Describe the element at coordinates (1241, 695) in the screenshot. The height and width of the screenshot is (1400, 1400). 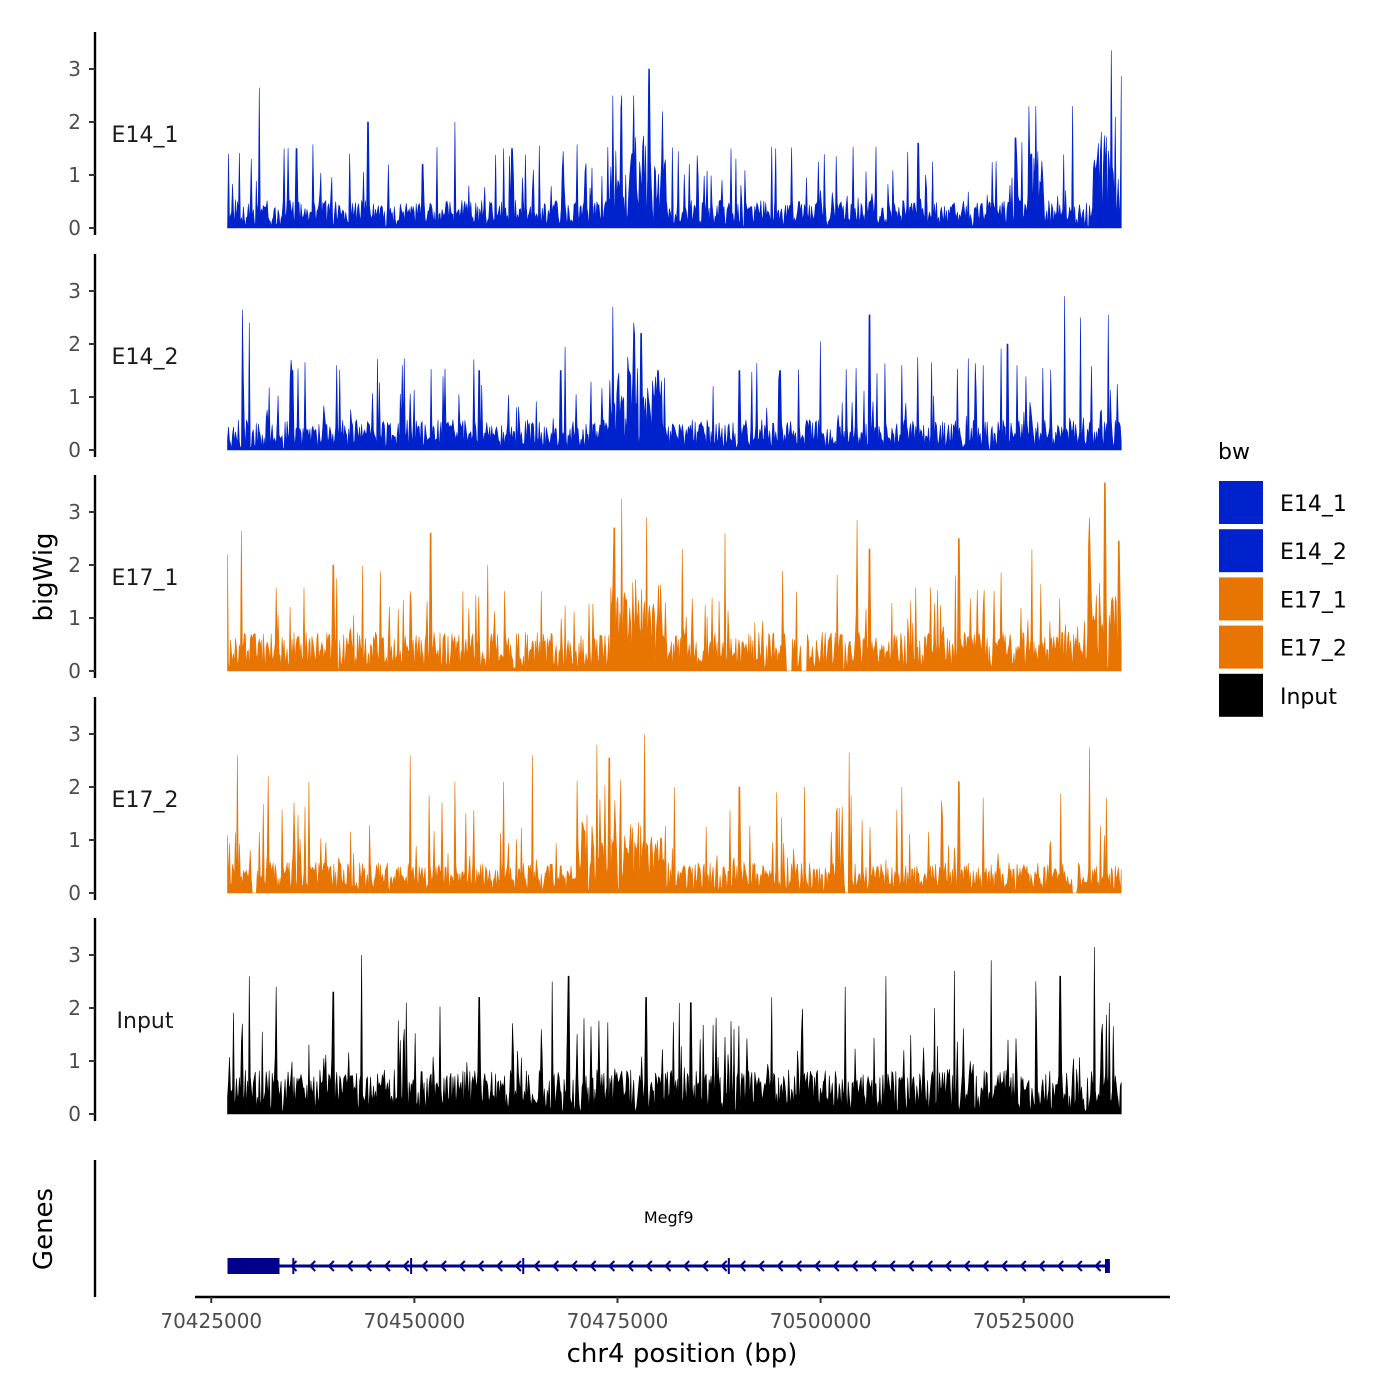
I see `legend-key-Input` at that location.